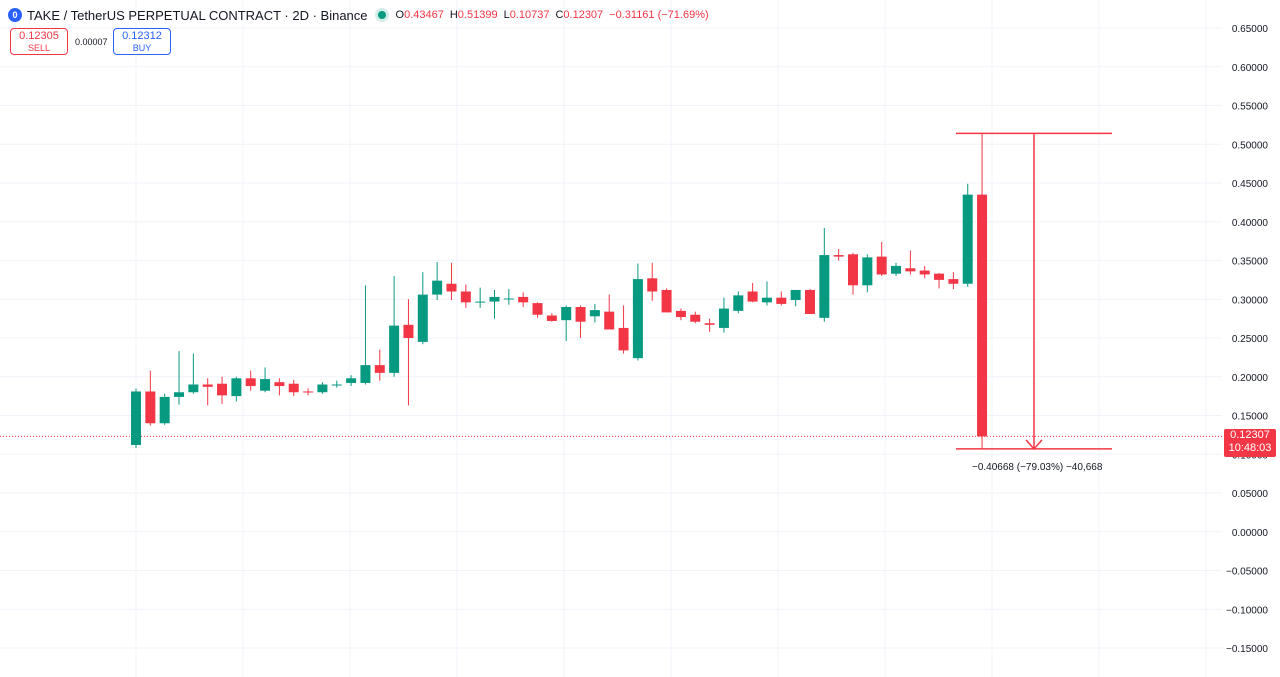 This screenshot has width=1280, height=677. Describe the element at coordinates (1250, 417) in the screenshot. I see `axis-tick-label: 0.15000` at that location.